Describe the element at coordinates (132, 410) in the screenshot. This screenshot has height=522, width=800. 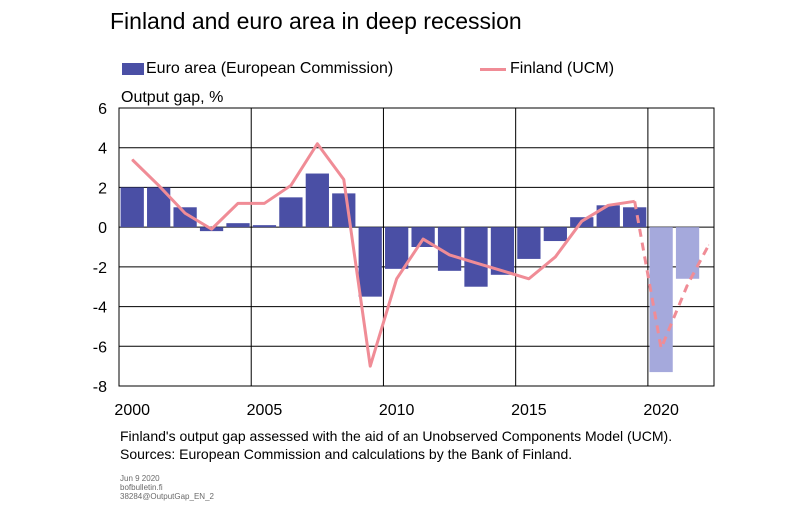
I see `x-tick-label: 2000` at that location.